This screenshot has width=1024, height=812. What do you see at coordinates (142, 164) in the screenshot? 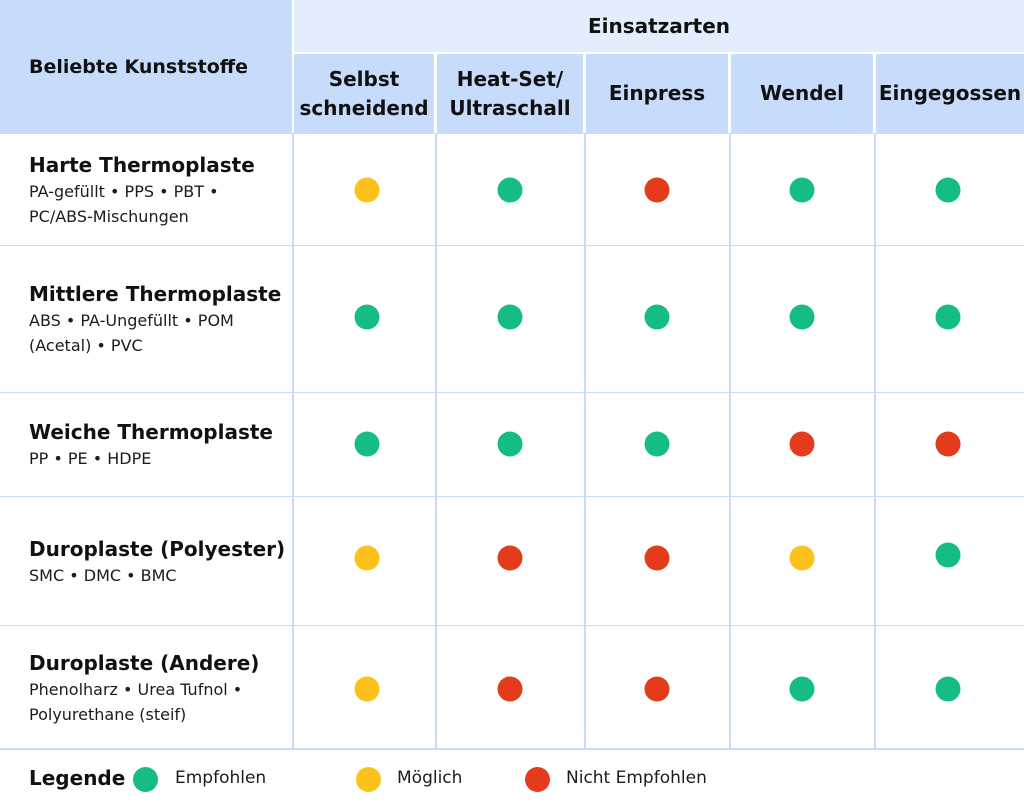
I see `row-title: Harte Thermoplaste` at bounding box center [142, 164].